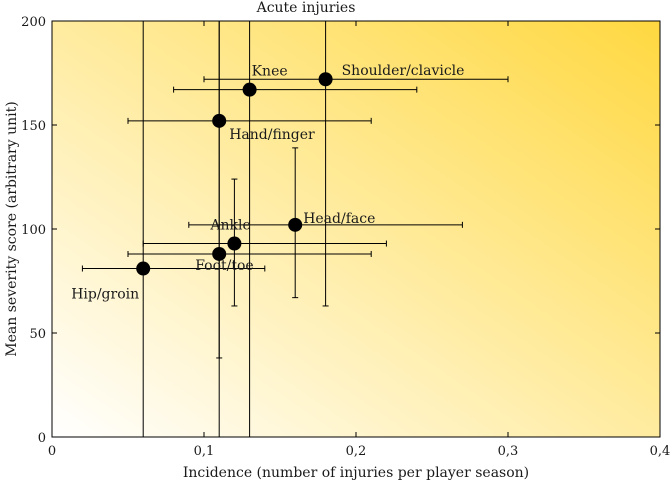  What do you see at coordinates (272, 135) in the screenshot?
I see `point-label: Hand/finger` at bounding box center [272, 135].